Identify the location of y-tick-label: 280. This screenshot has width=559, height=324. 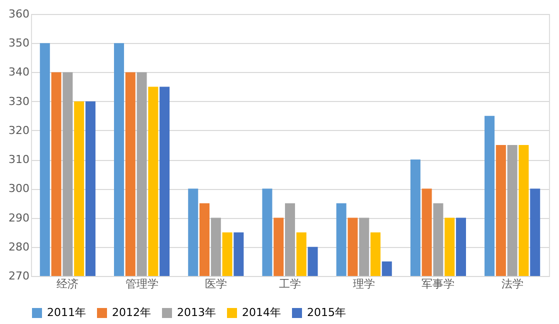
(19, 247).